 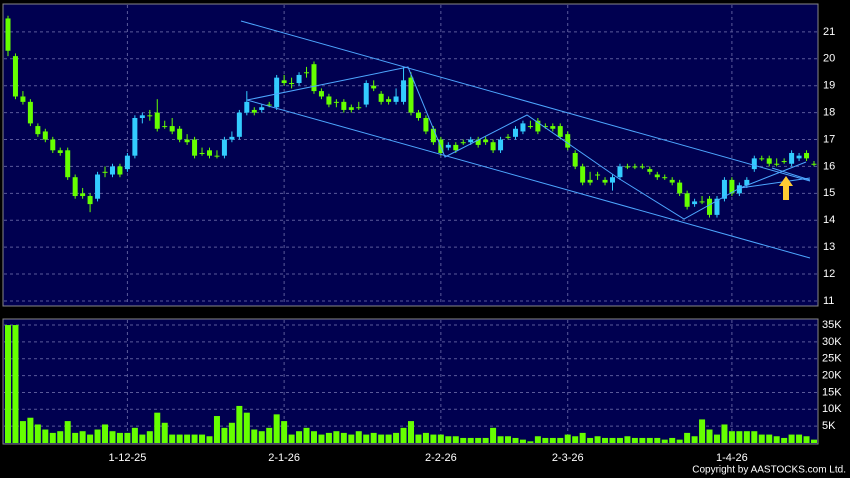 I want to click on y-tick-label: 13, so click(x=829, y=247).